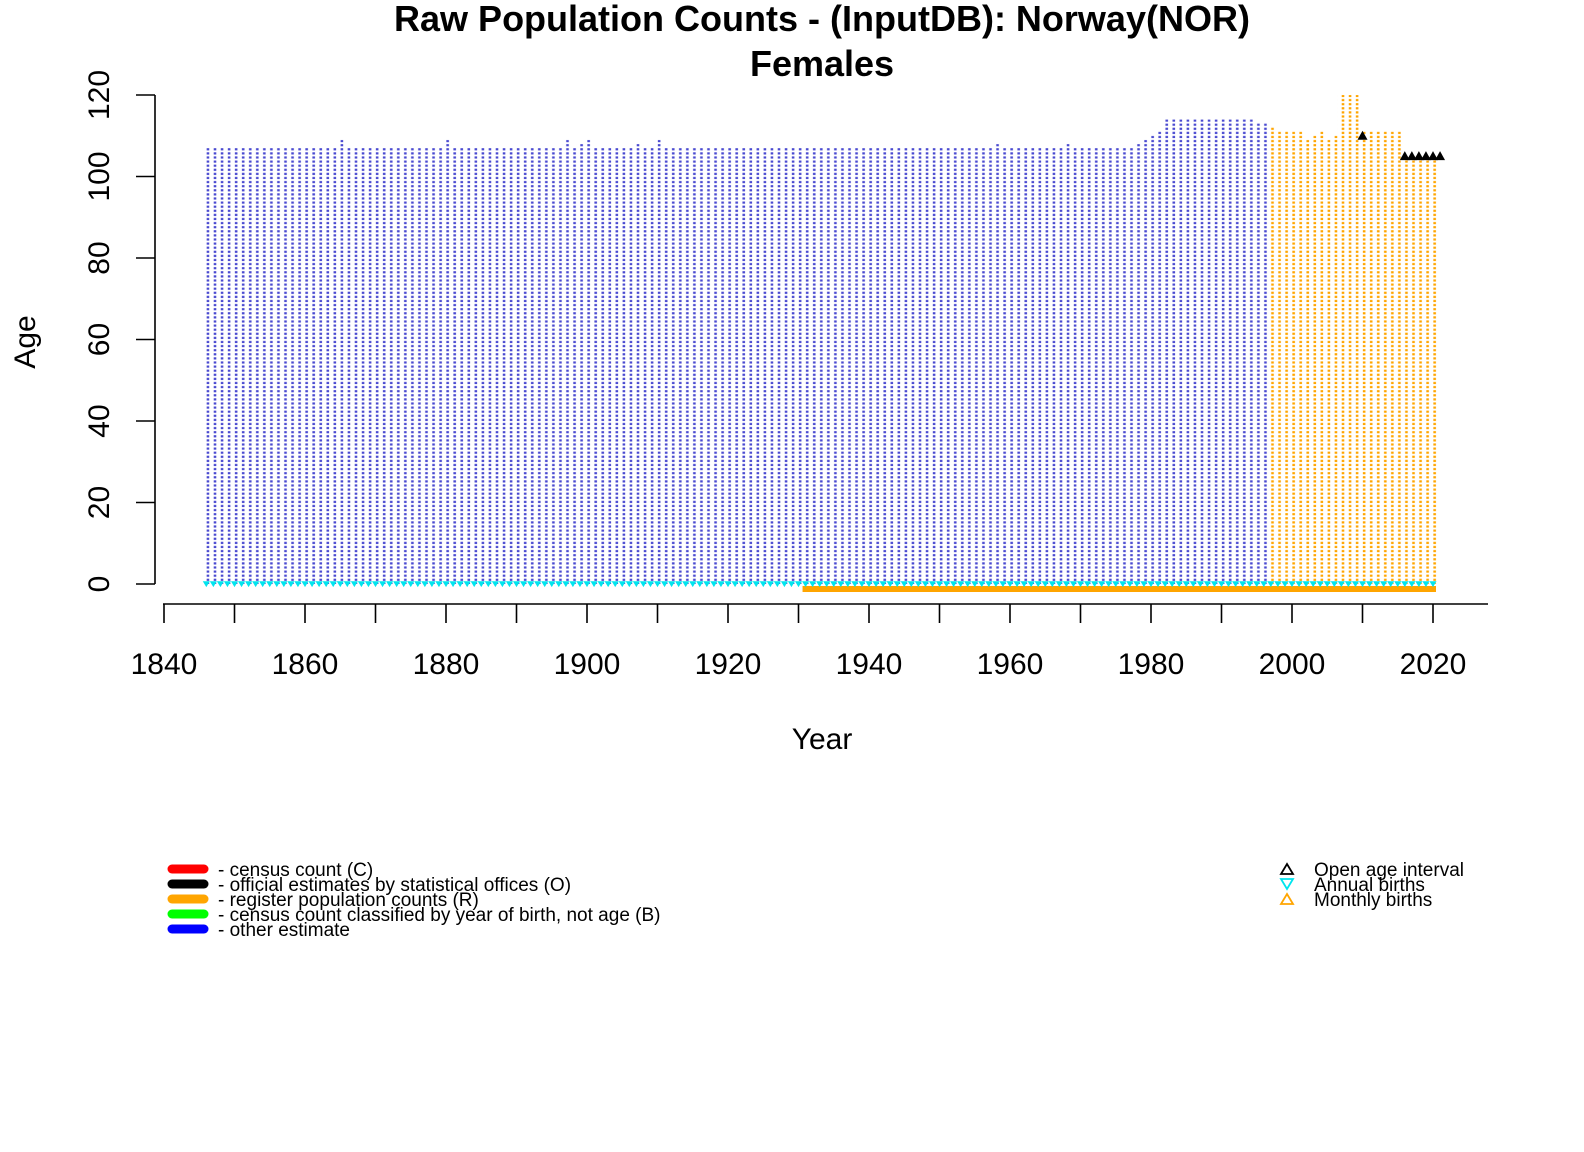  What do you see at coordinates (99, 176) in the screenshot?
I see `y-tick-label: 100` at bounding box center [99, 176].